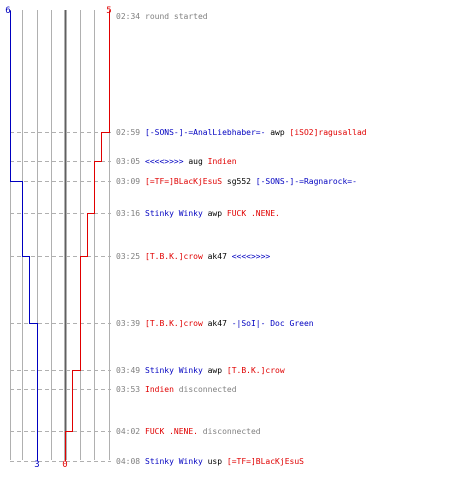 The height and width of the screenshot is (500, 450). I want to click on event-row: 04:02 FUCK .NENE. disconnected, so click(188, 431).